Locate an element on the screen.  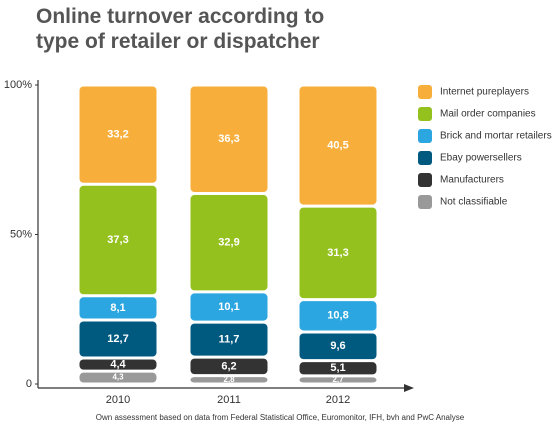
value-label: 32,9 is located at coordinates (228, 243).